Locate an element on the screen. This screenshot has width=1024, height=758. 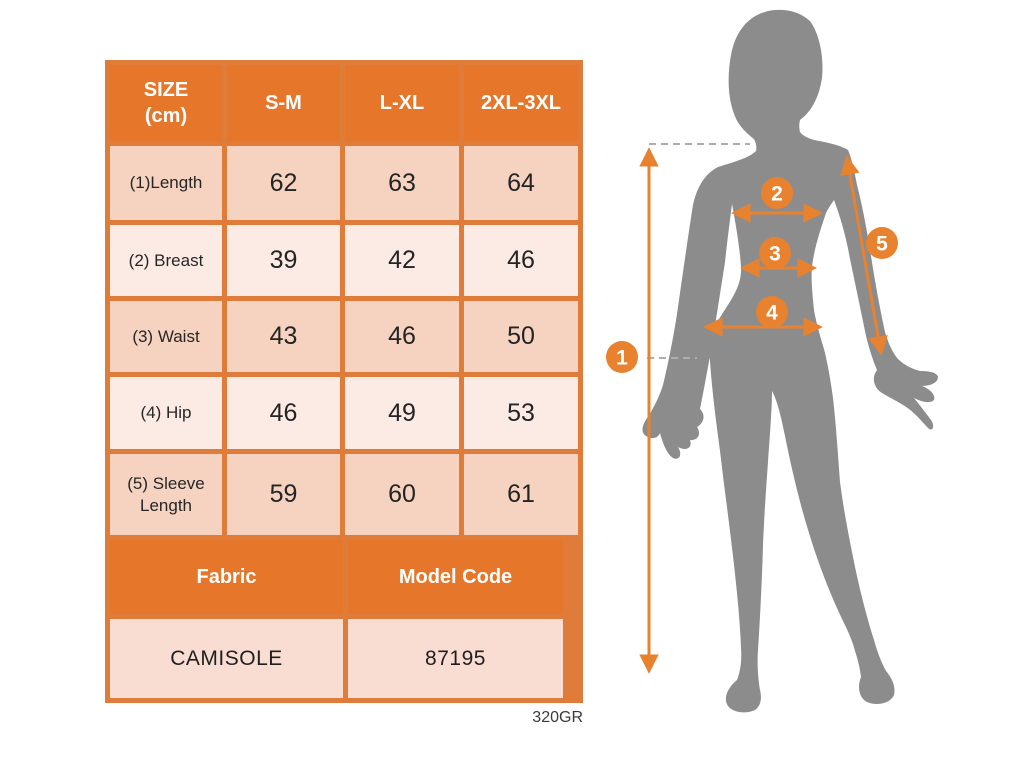
measure-marker-2: 2 is located at coordinates (777, 193).